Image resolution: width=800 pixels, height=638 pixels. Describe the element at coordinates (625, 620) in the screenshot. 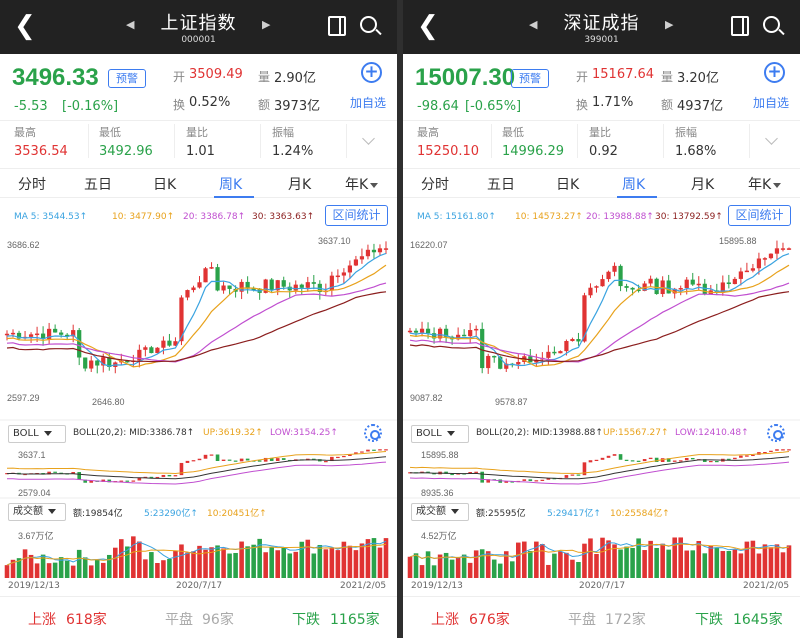

I see `unchanged-count: 172家` at that location.